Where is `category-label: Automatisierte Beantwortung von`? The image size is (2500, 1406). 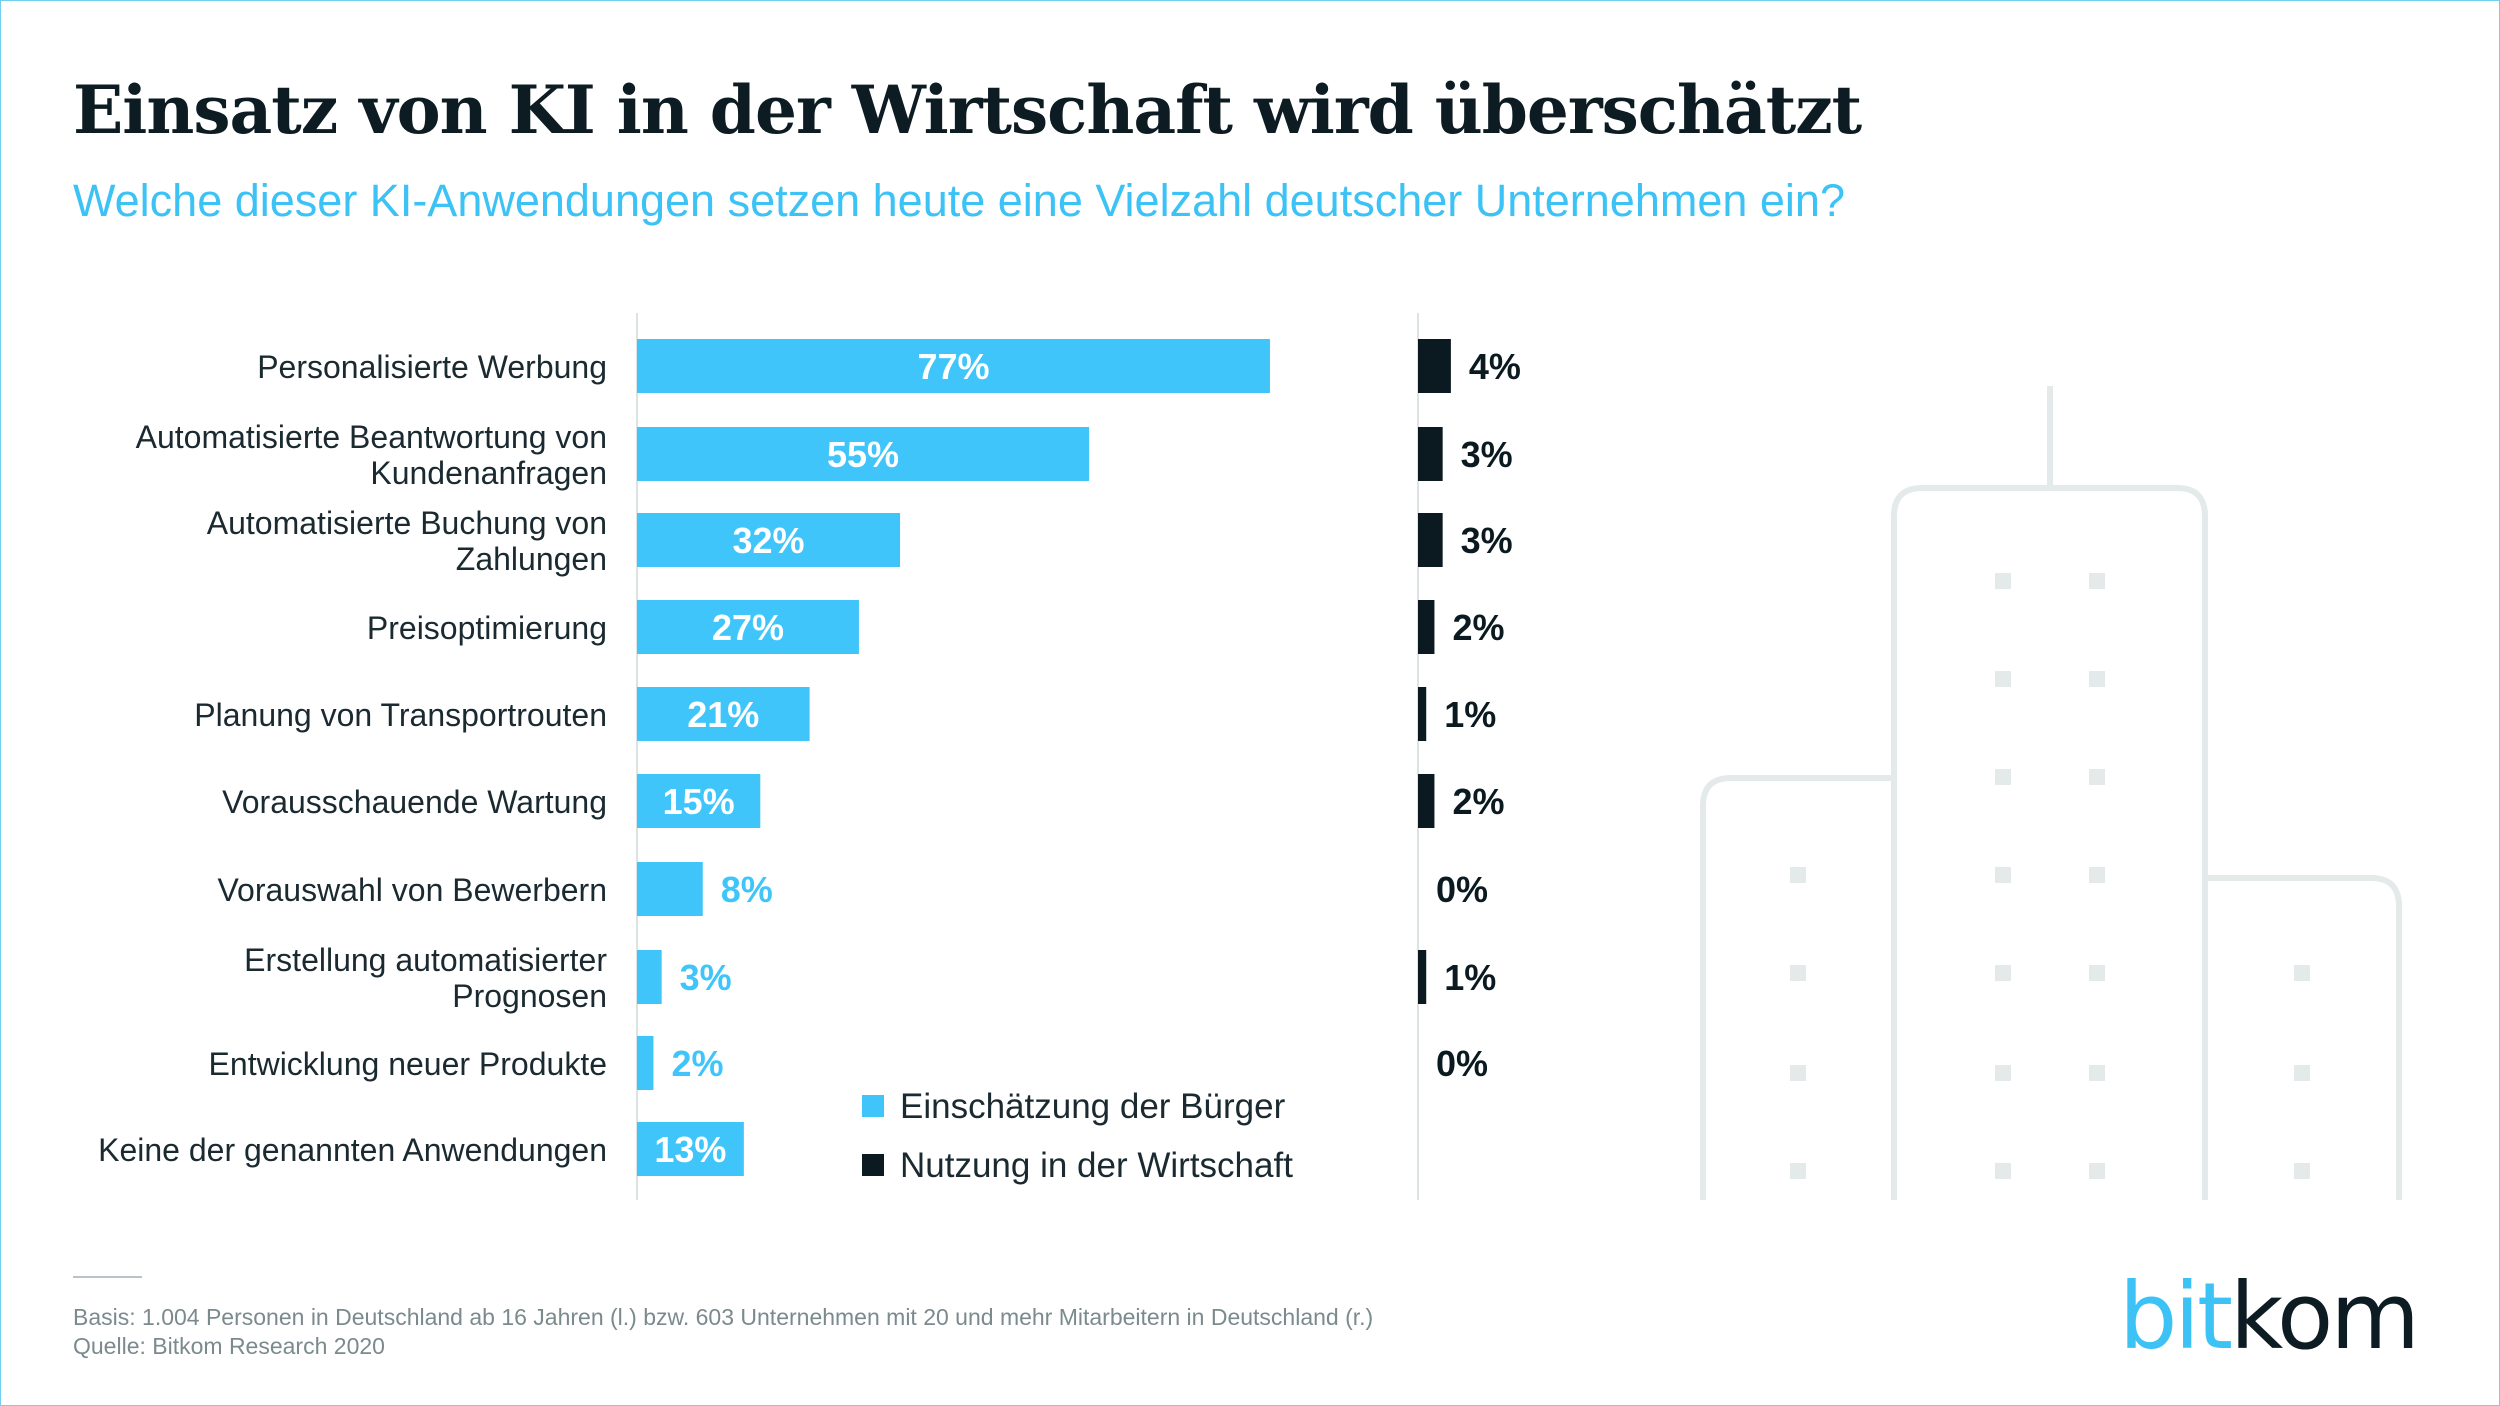 category-label: Automatisierte Beantwortung von is located at coordinates (371, 437).